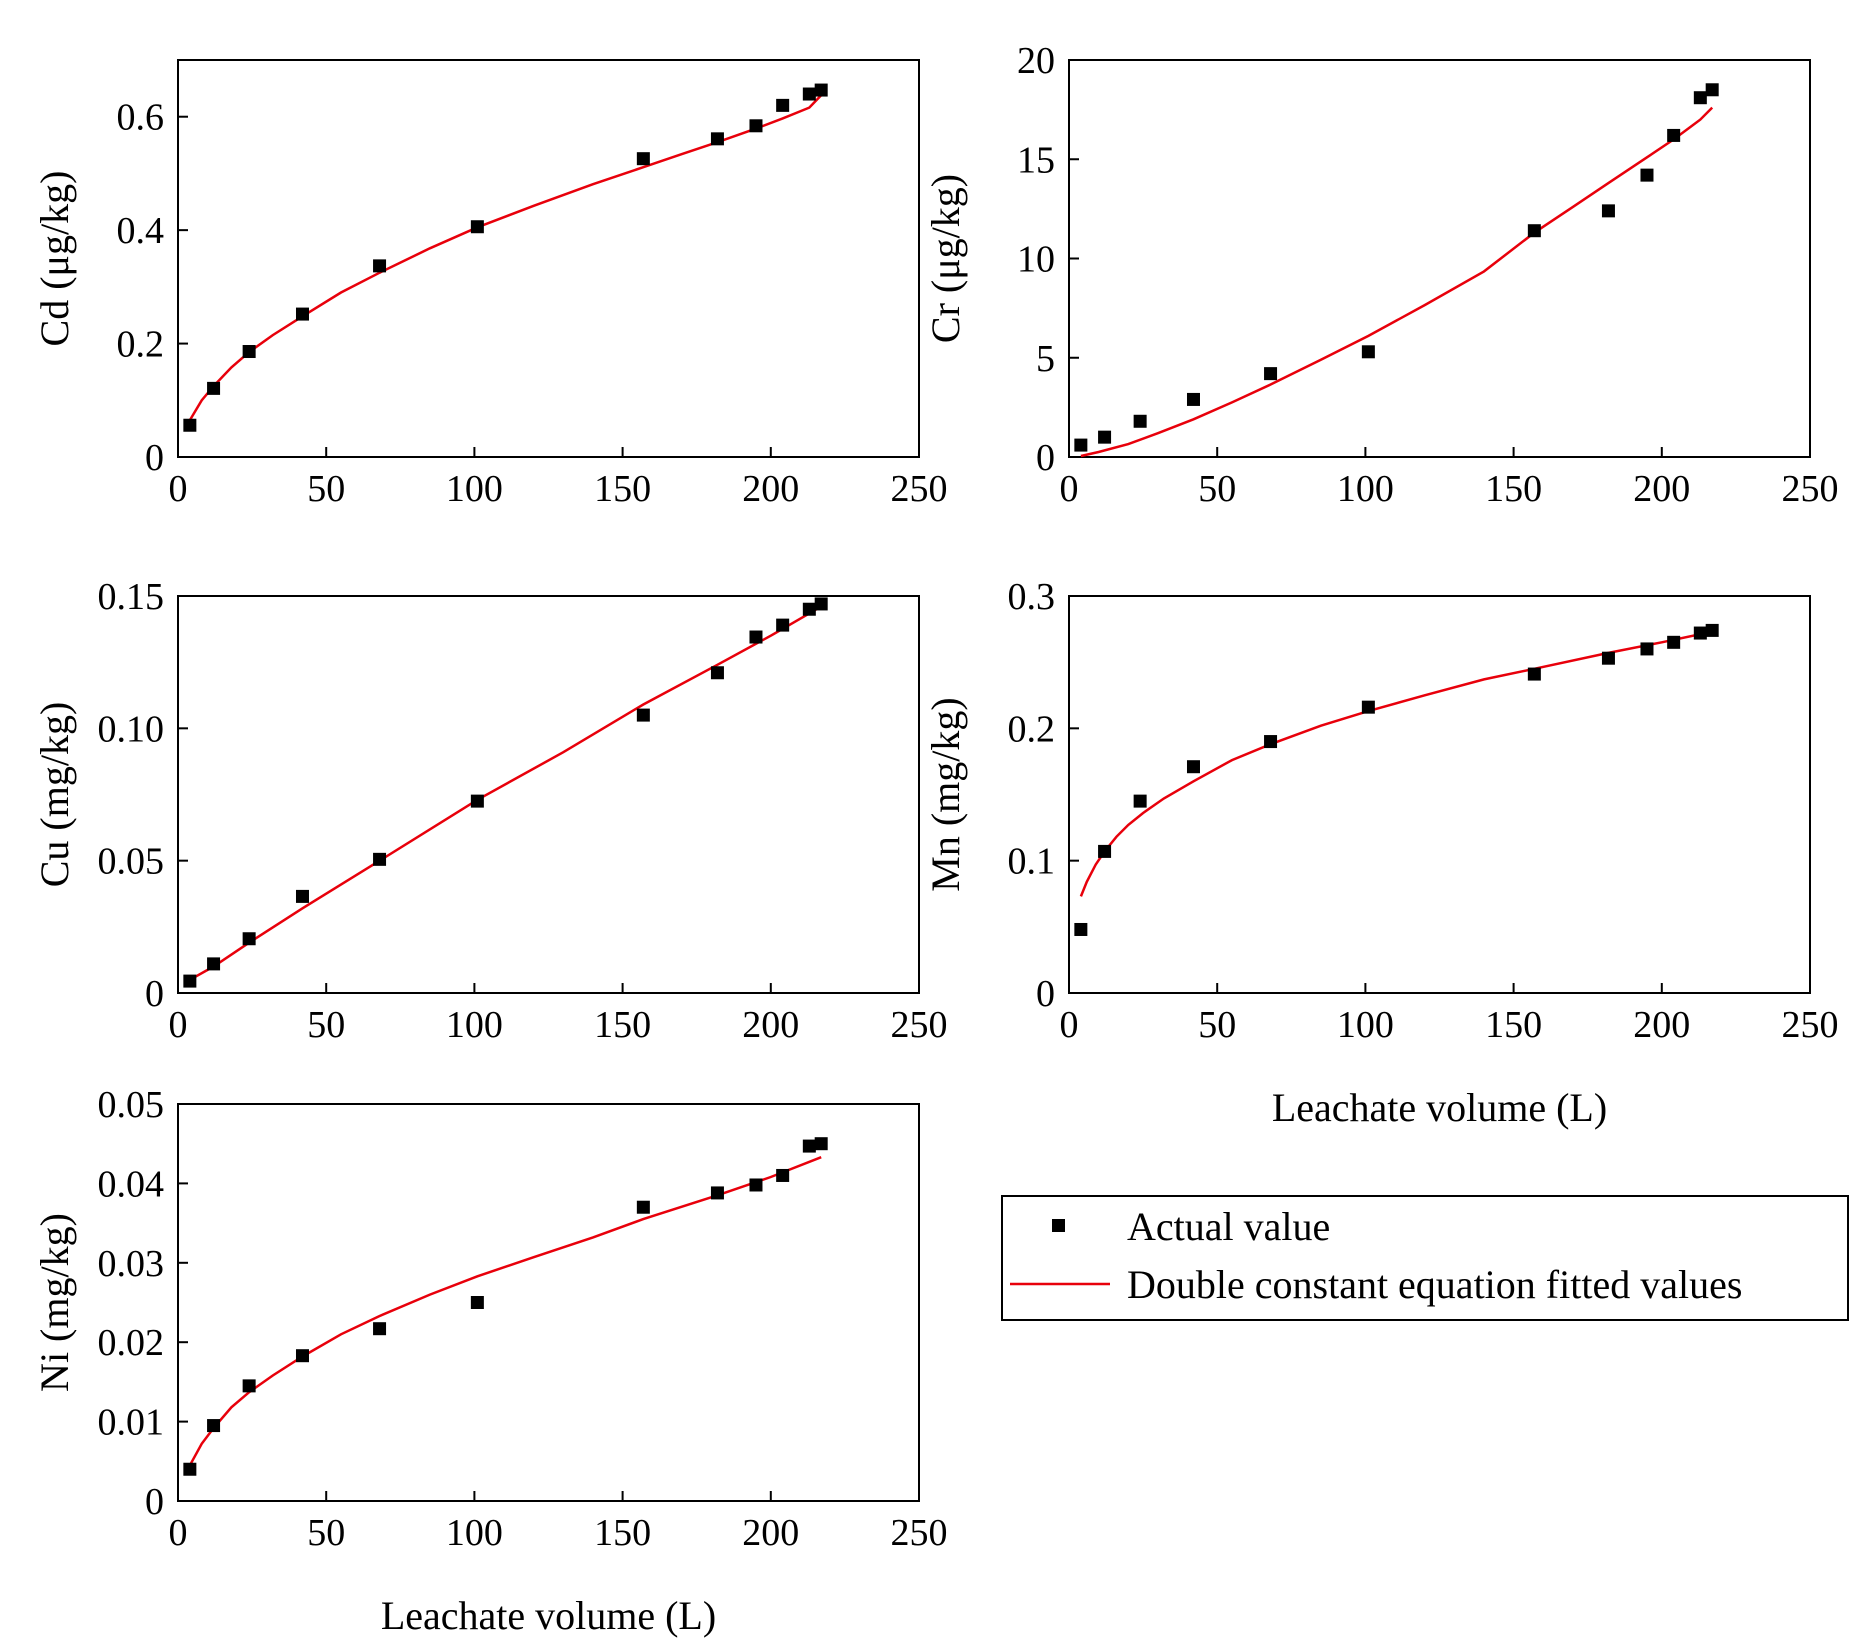 The height and width of the screenshot is (1644, 1864). I want to click on cr-x-tick-label: 200, so click(1661, 489).